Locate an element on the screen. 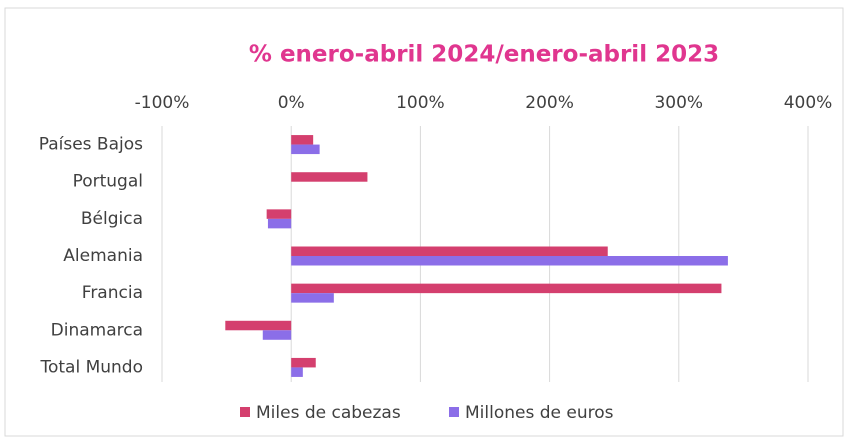  y-tick-label: Países Bajos is located at coordinates (91, 145).